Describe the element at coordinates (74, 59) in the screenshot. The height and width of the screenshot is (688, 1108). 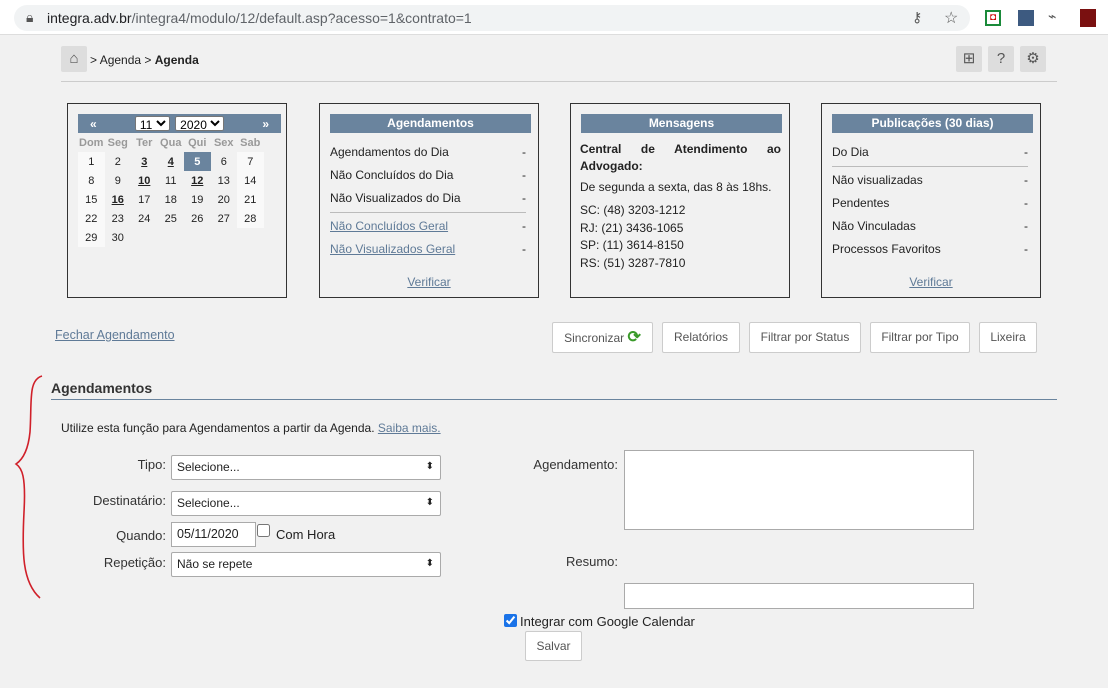
I see `home-button: ⌂` at that location.